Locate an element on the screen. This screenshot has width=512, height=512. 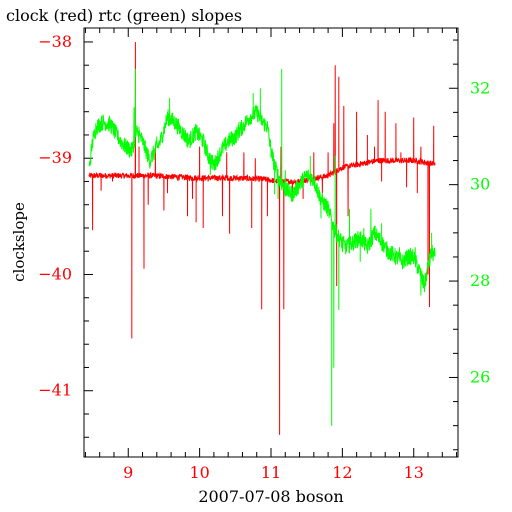
y-right-tick-label: 26 is located at coordinates (480, 376).